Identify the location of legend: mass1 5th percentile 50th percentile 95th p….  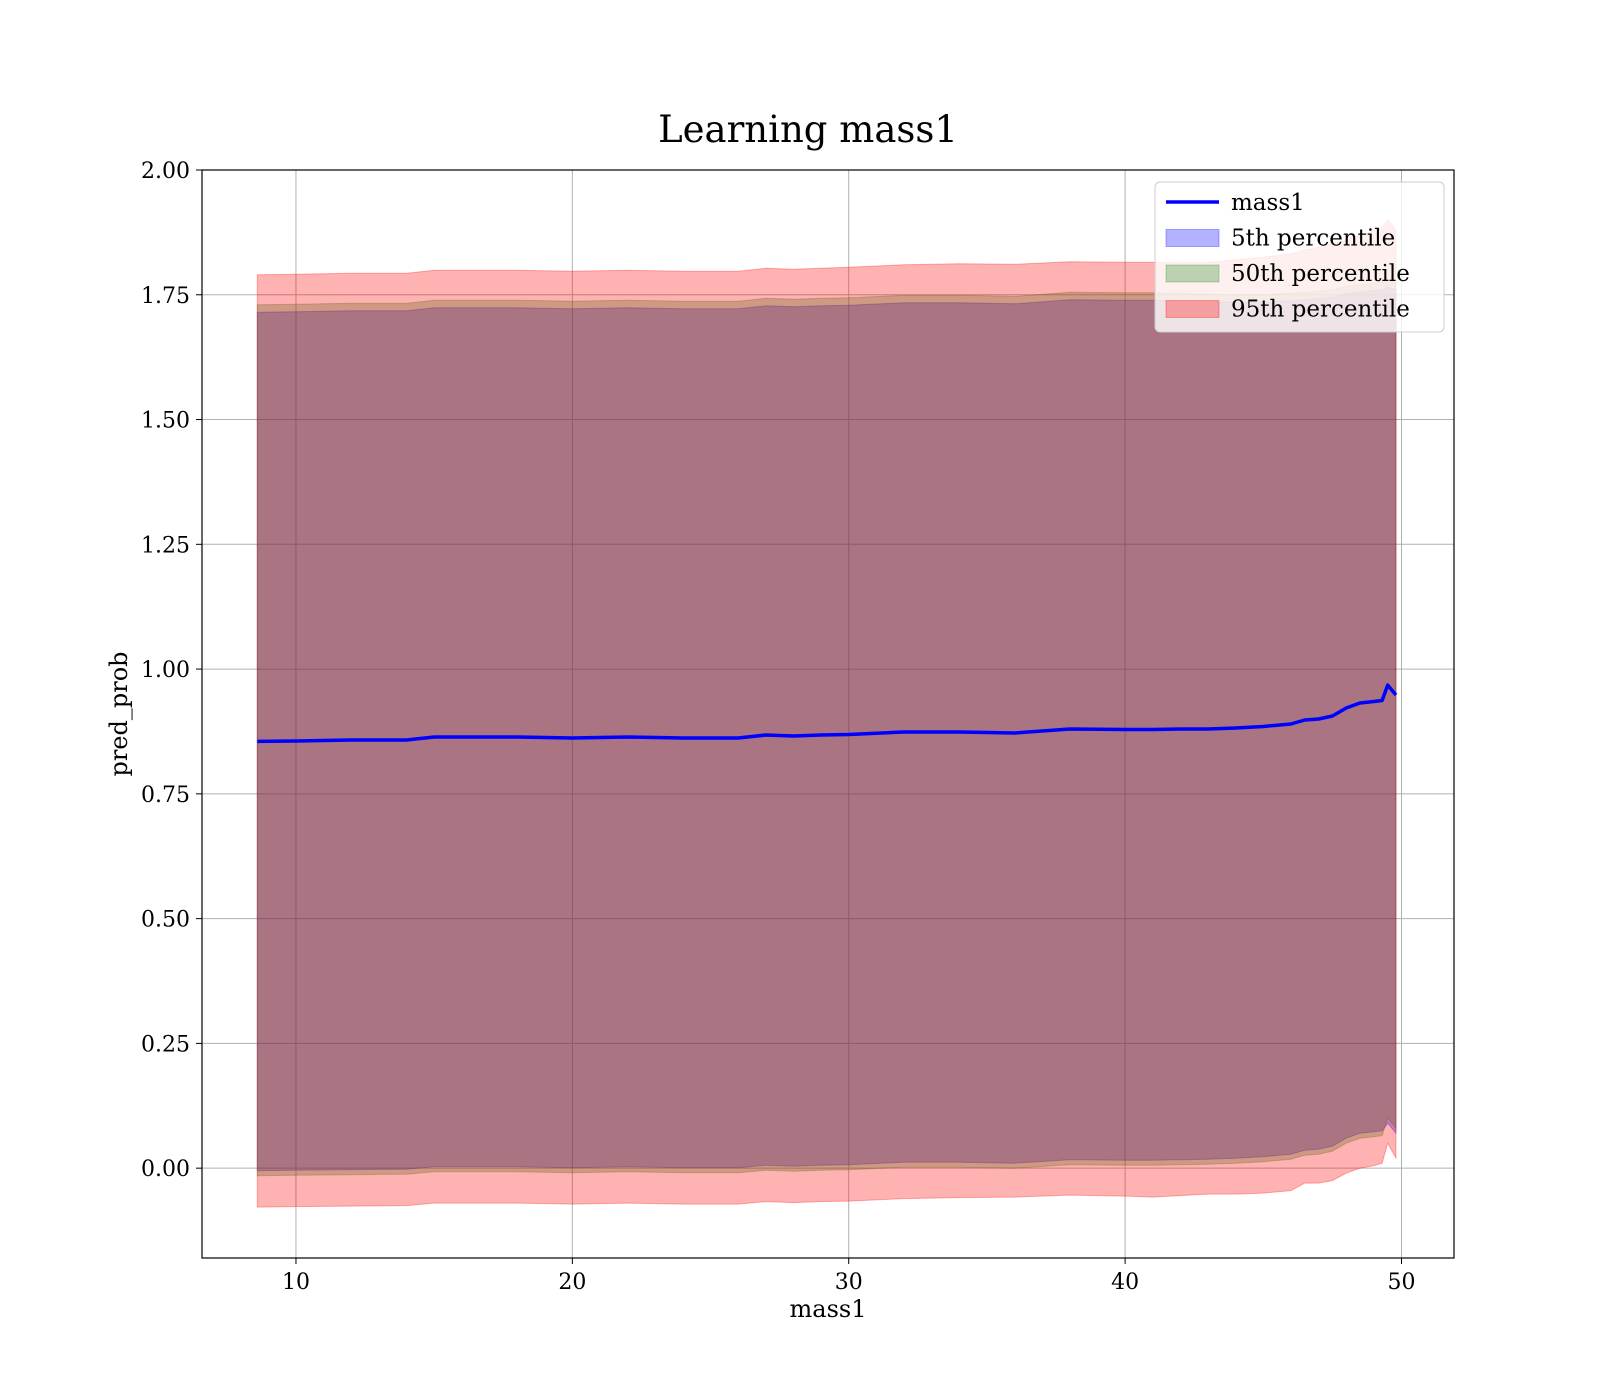
(1299, 257).